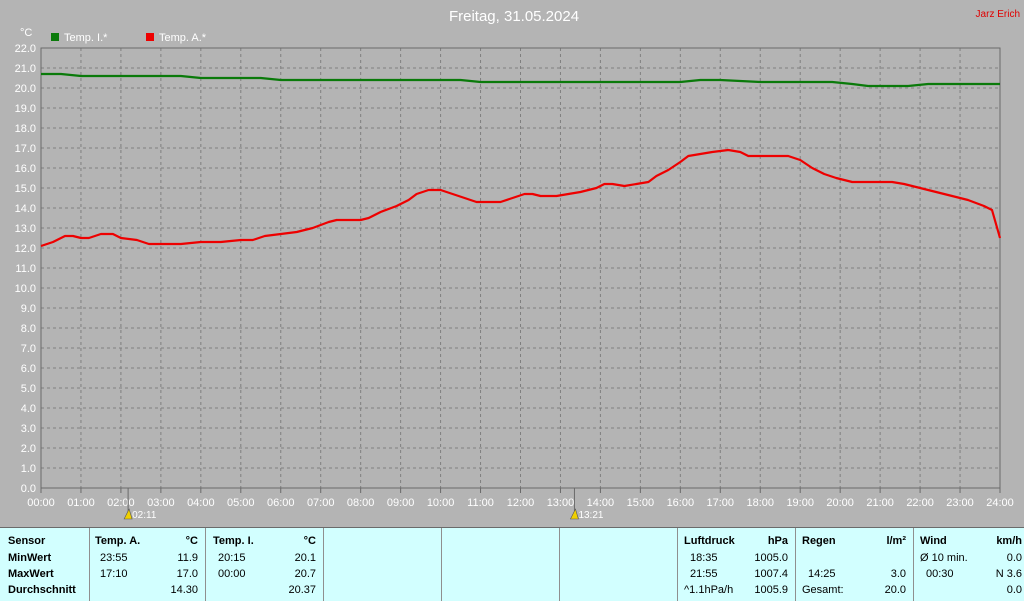  Describe the element at coordinates (150, 37) in the screenshot. I see `legend-swatch-outside` at that location.